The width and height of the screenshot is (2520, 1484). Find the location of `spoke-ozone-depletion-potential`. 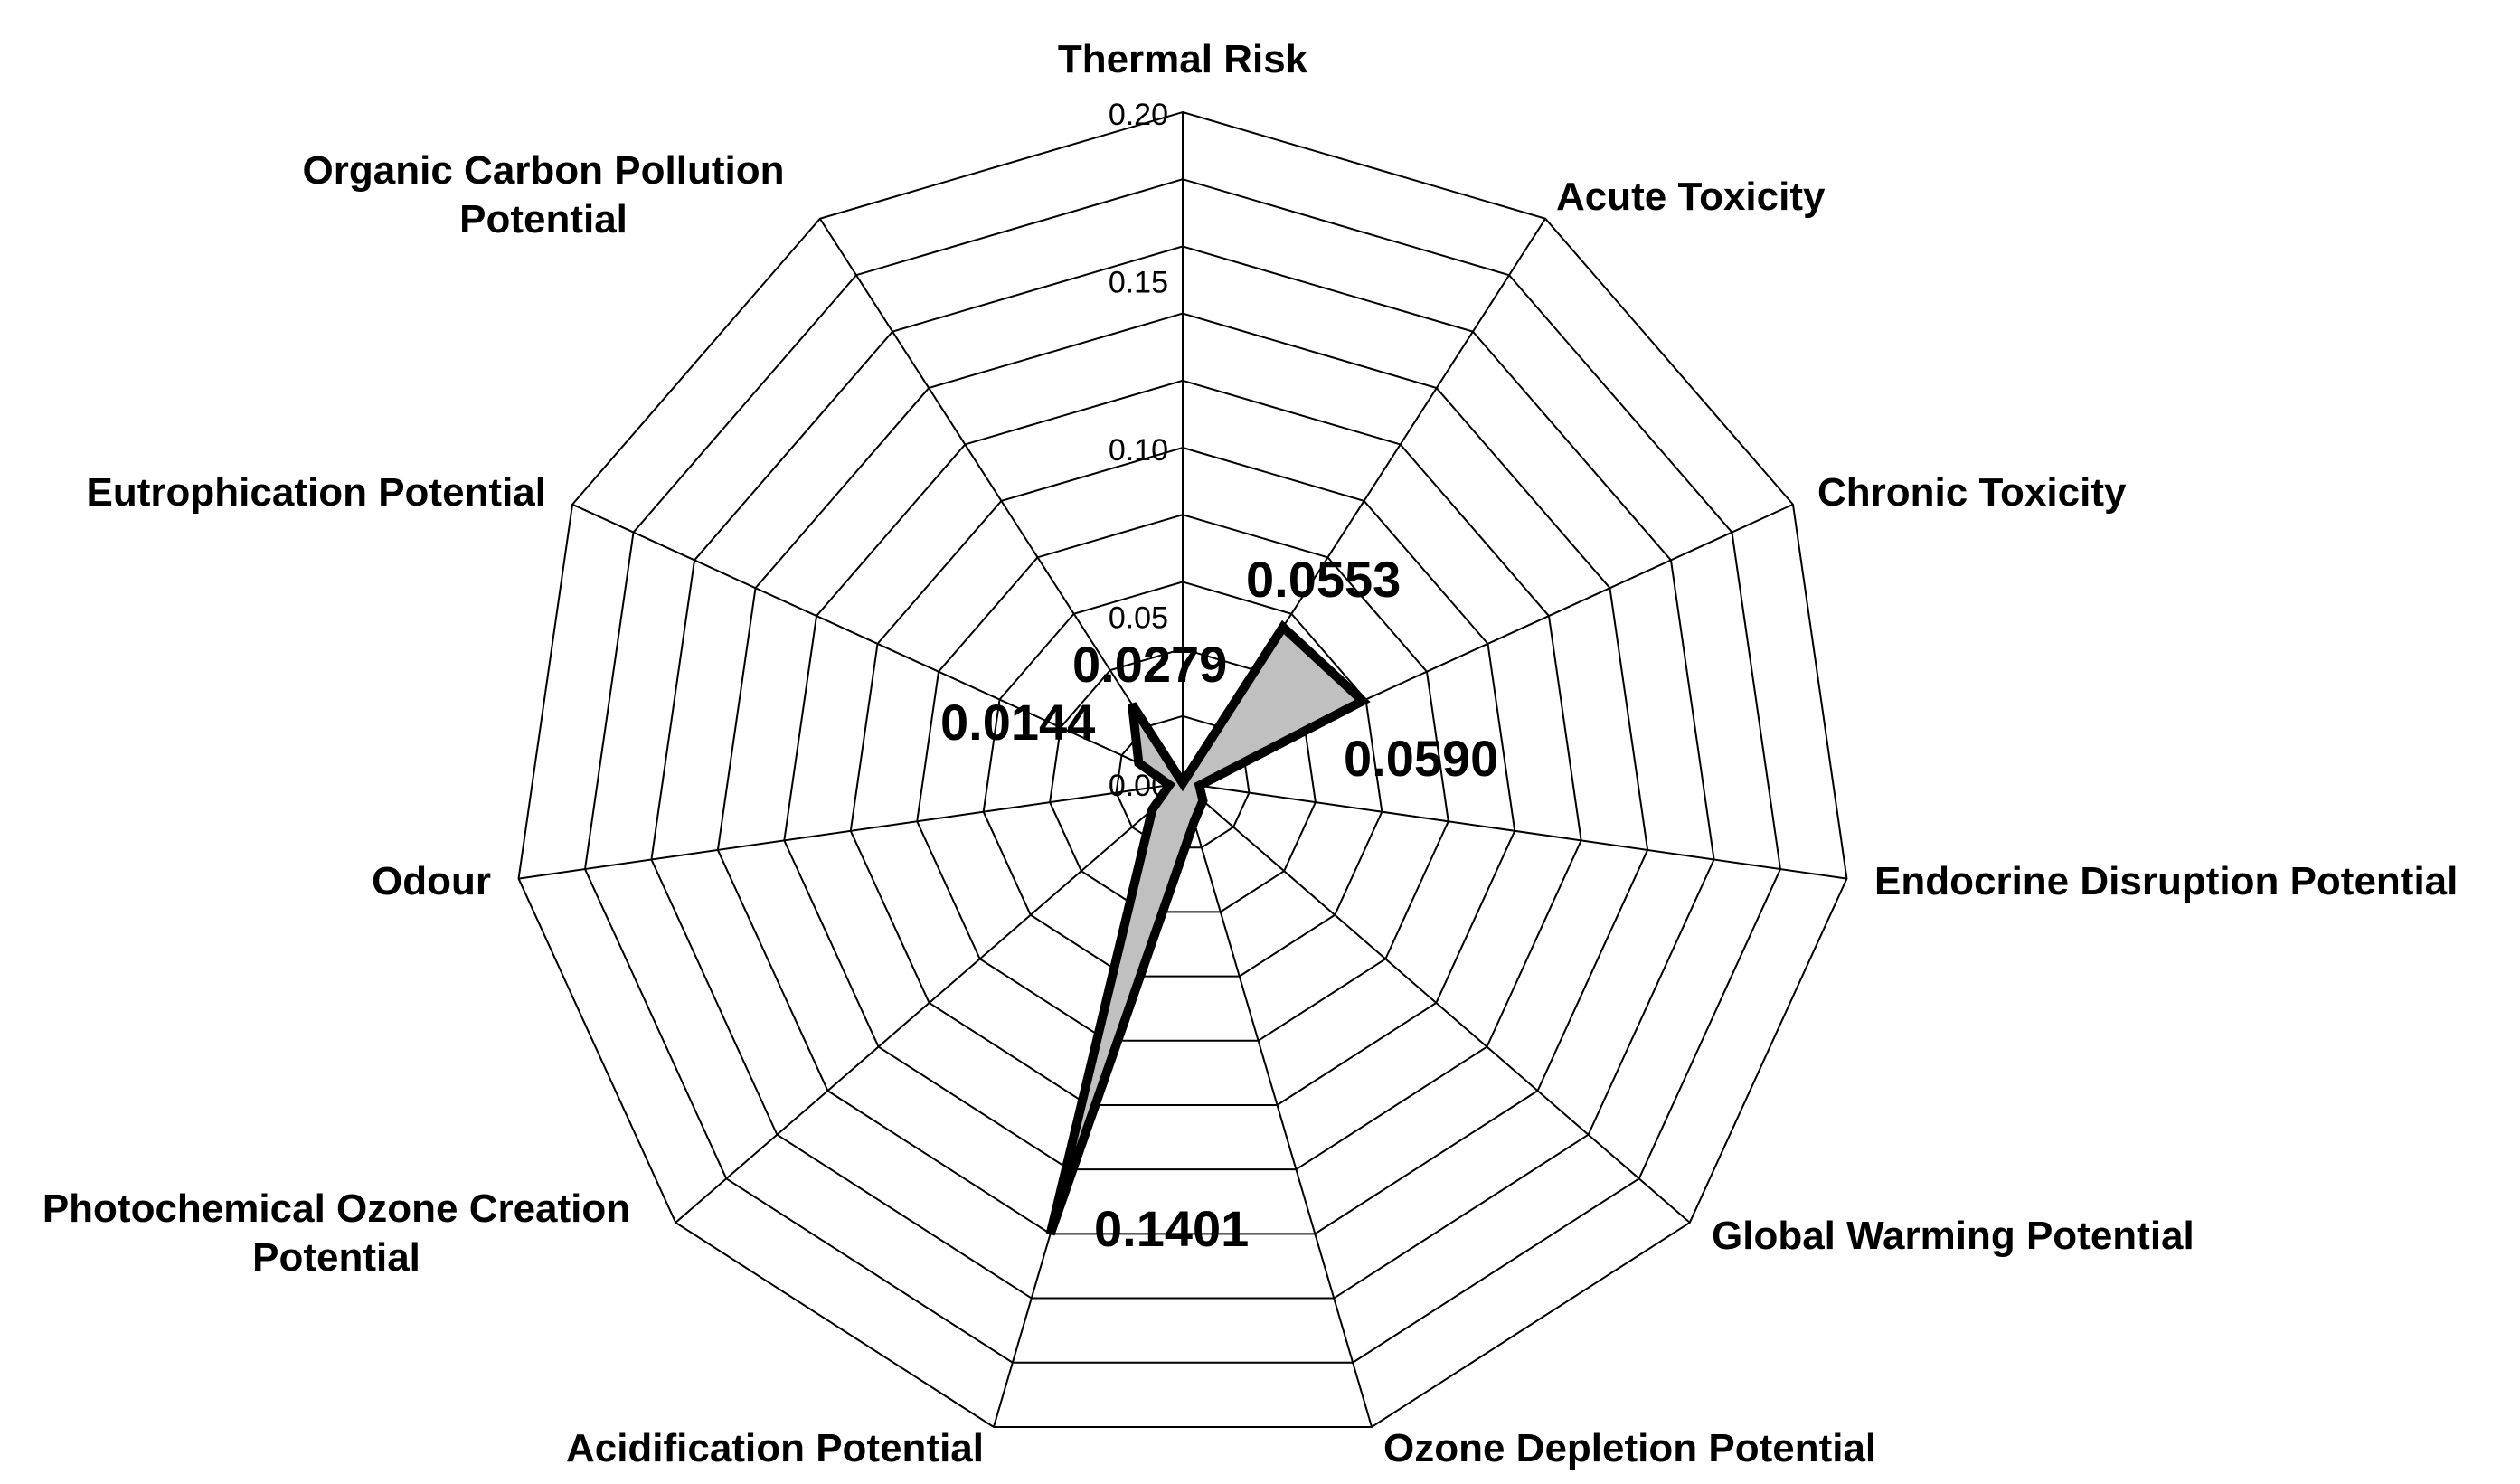

spoke-ozone-depletion-potential is located at coordinates (1277, 1105).